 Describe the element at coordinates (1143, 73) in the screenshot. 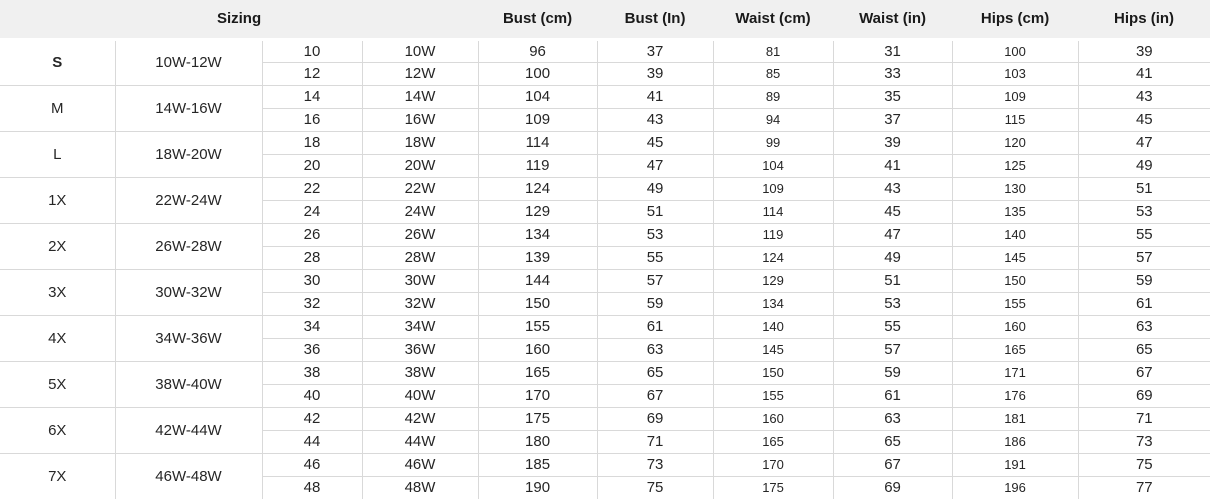

I see `cell-hips-in: 41` at that location.